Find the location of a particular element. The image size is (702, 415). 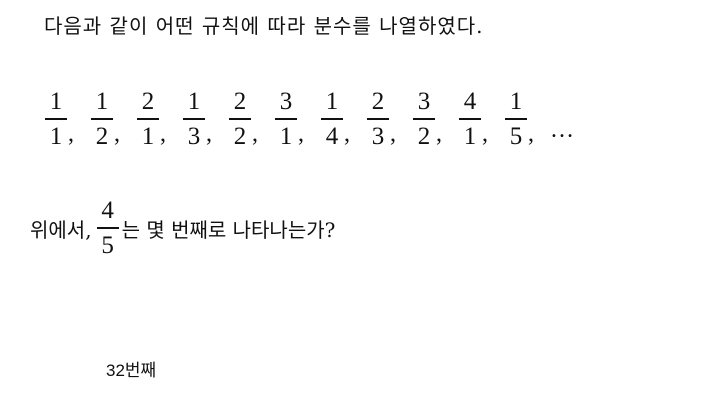

question-fraction: 4 5 is located at coordinates (108, 228).